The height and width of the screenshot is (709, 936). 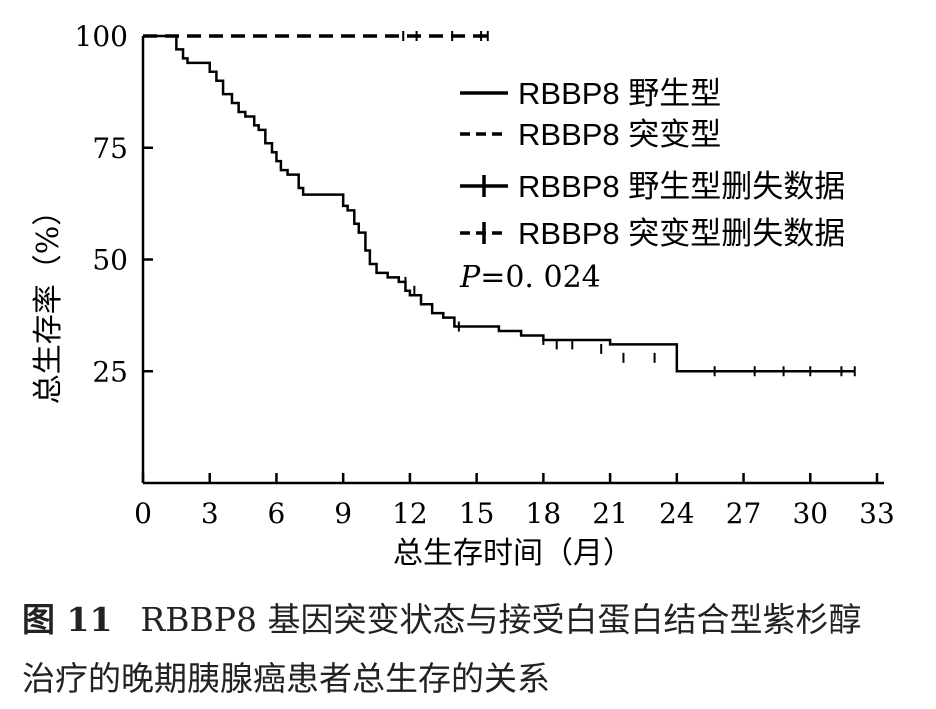 What do you see at coordinates (540, 277) in the screenshot?
I see `p-value: =0. 024` at bounding box center [540, 277].